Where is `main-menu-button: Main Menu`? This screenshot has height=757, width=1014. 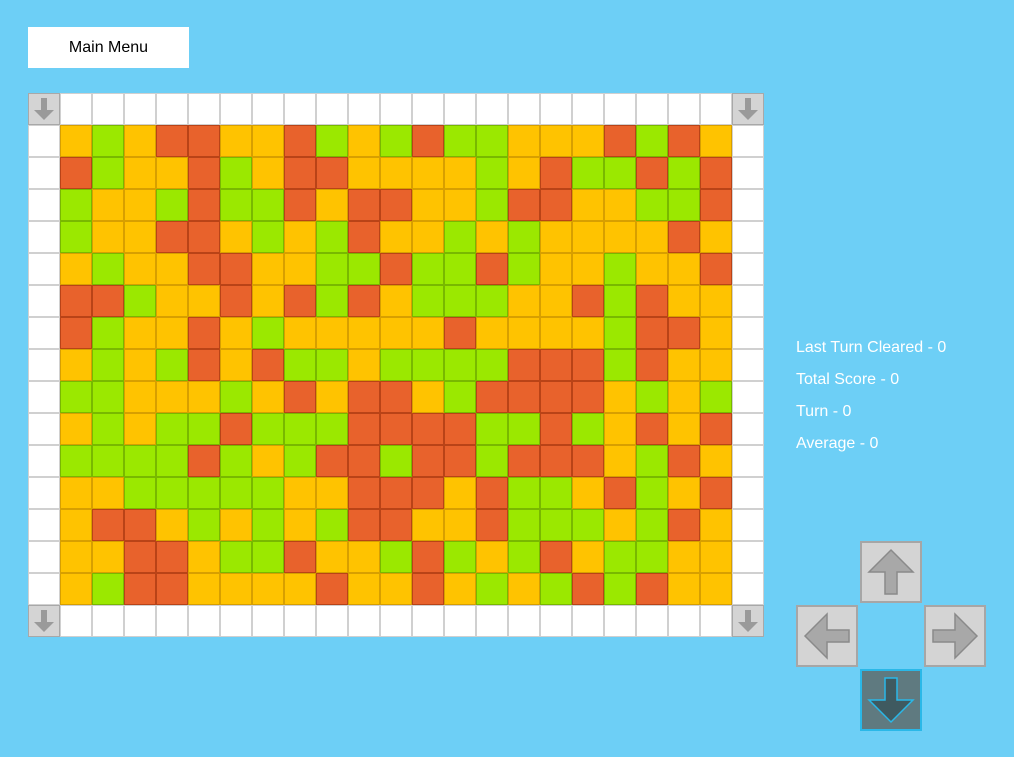
main-menu-button: Main Menu is located at coordinates (108, 47).